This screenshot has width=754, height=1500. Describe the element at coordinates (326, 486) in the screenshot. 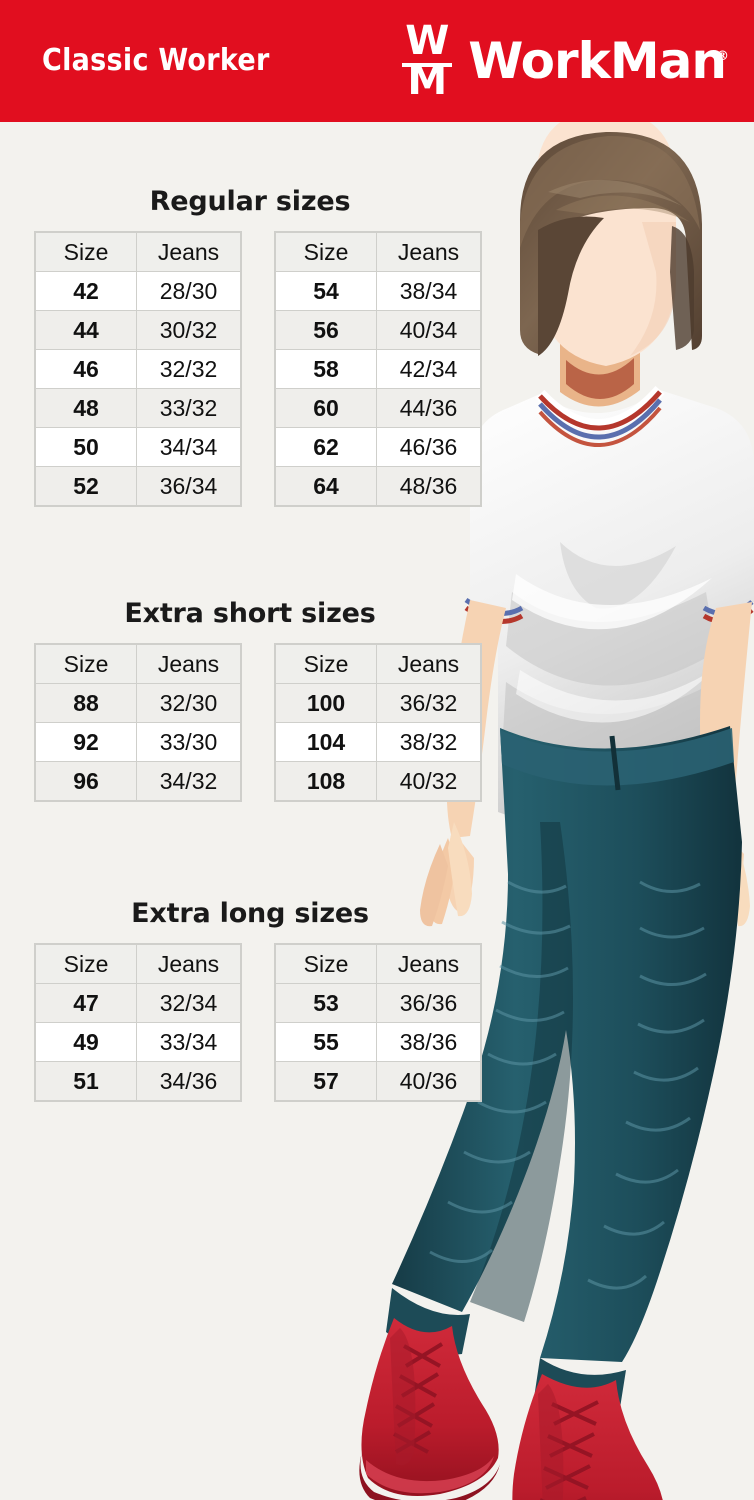

I see `cell-size: 64` at that location.